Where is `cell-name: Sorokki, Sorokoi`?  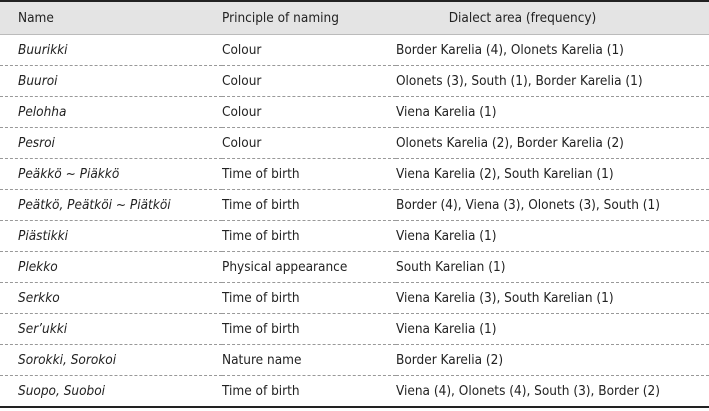 cell-name: Sorokki, Sorokoi is located at coordinates (111, 360).